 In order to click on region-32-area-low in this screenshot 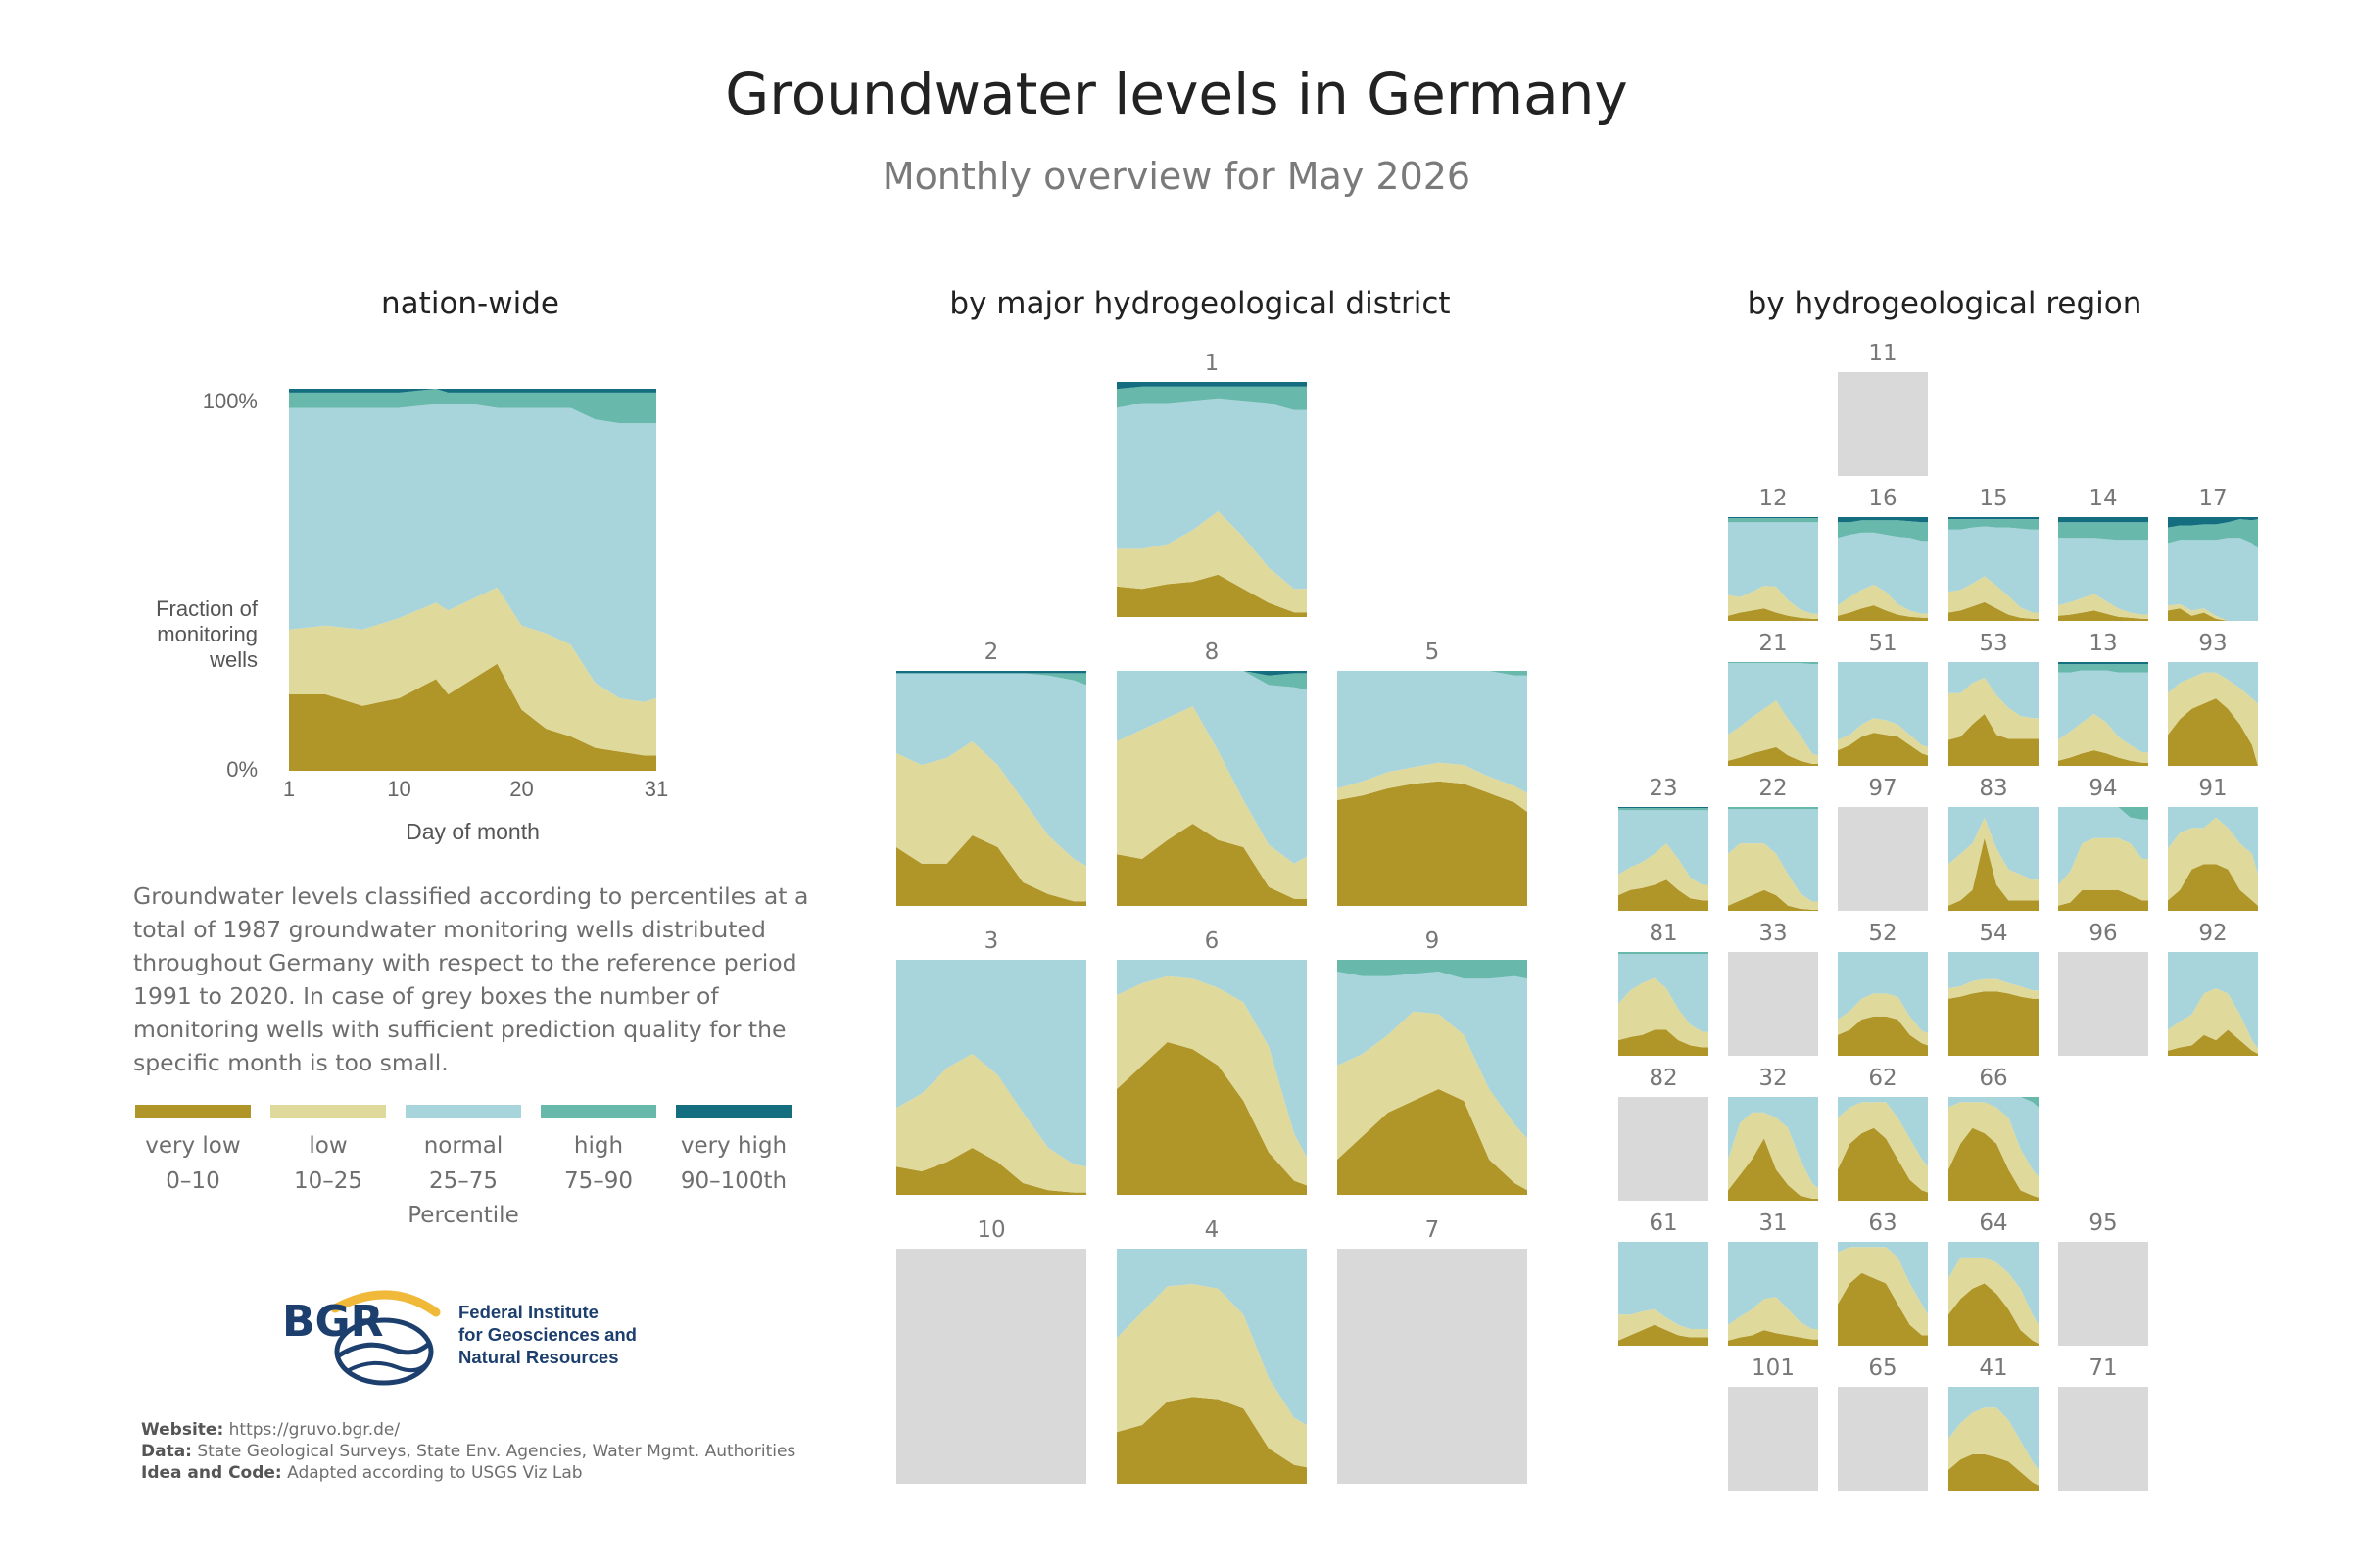, I will do `click(1773, 1155)`.